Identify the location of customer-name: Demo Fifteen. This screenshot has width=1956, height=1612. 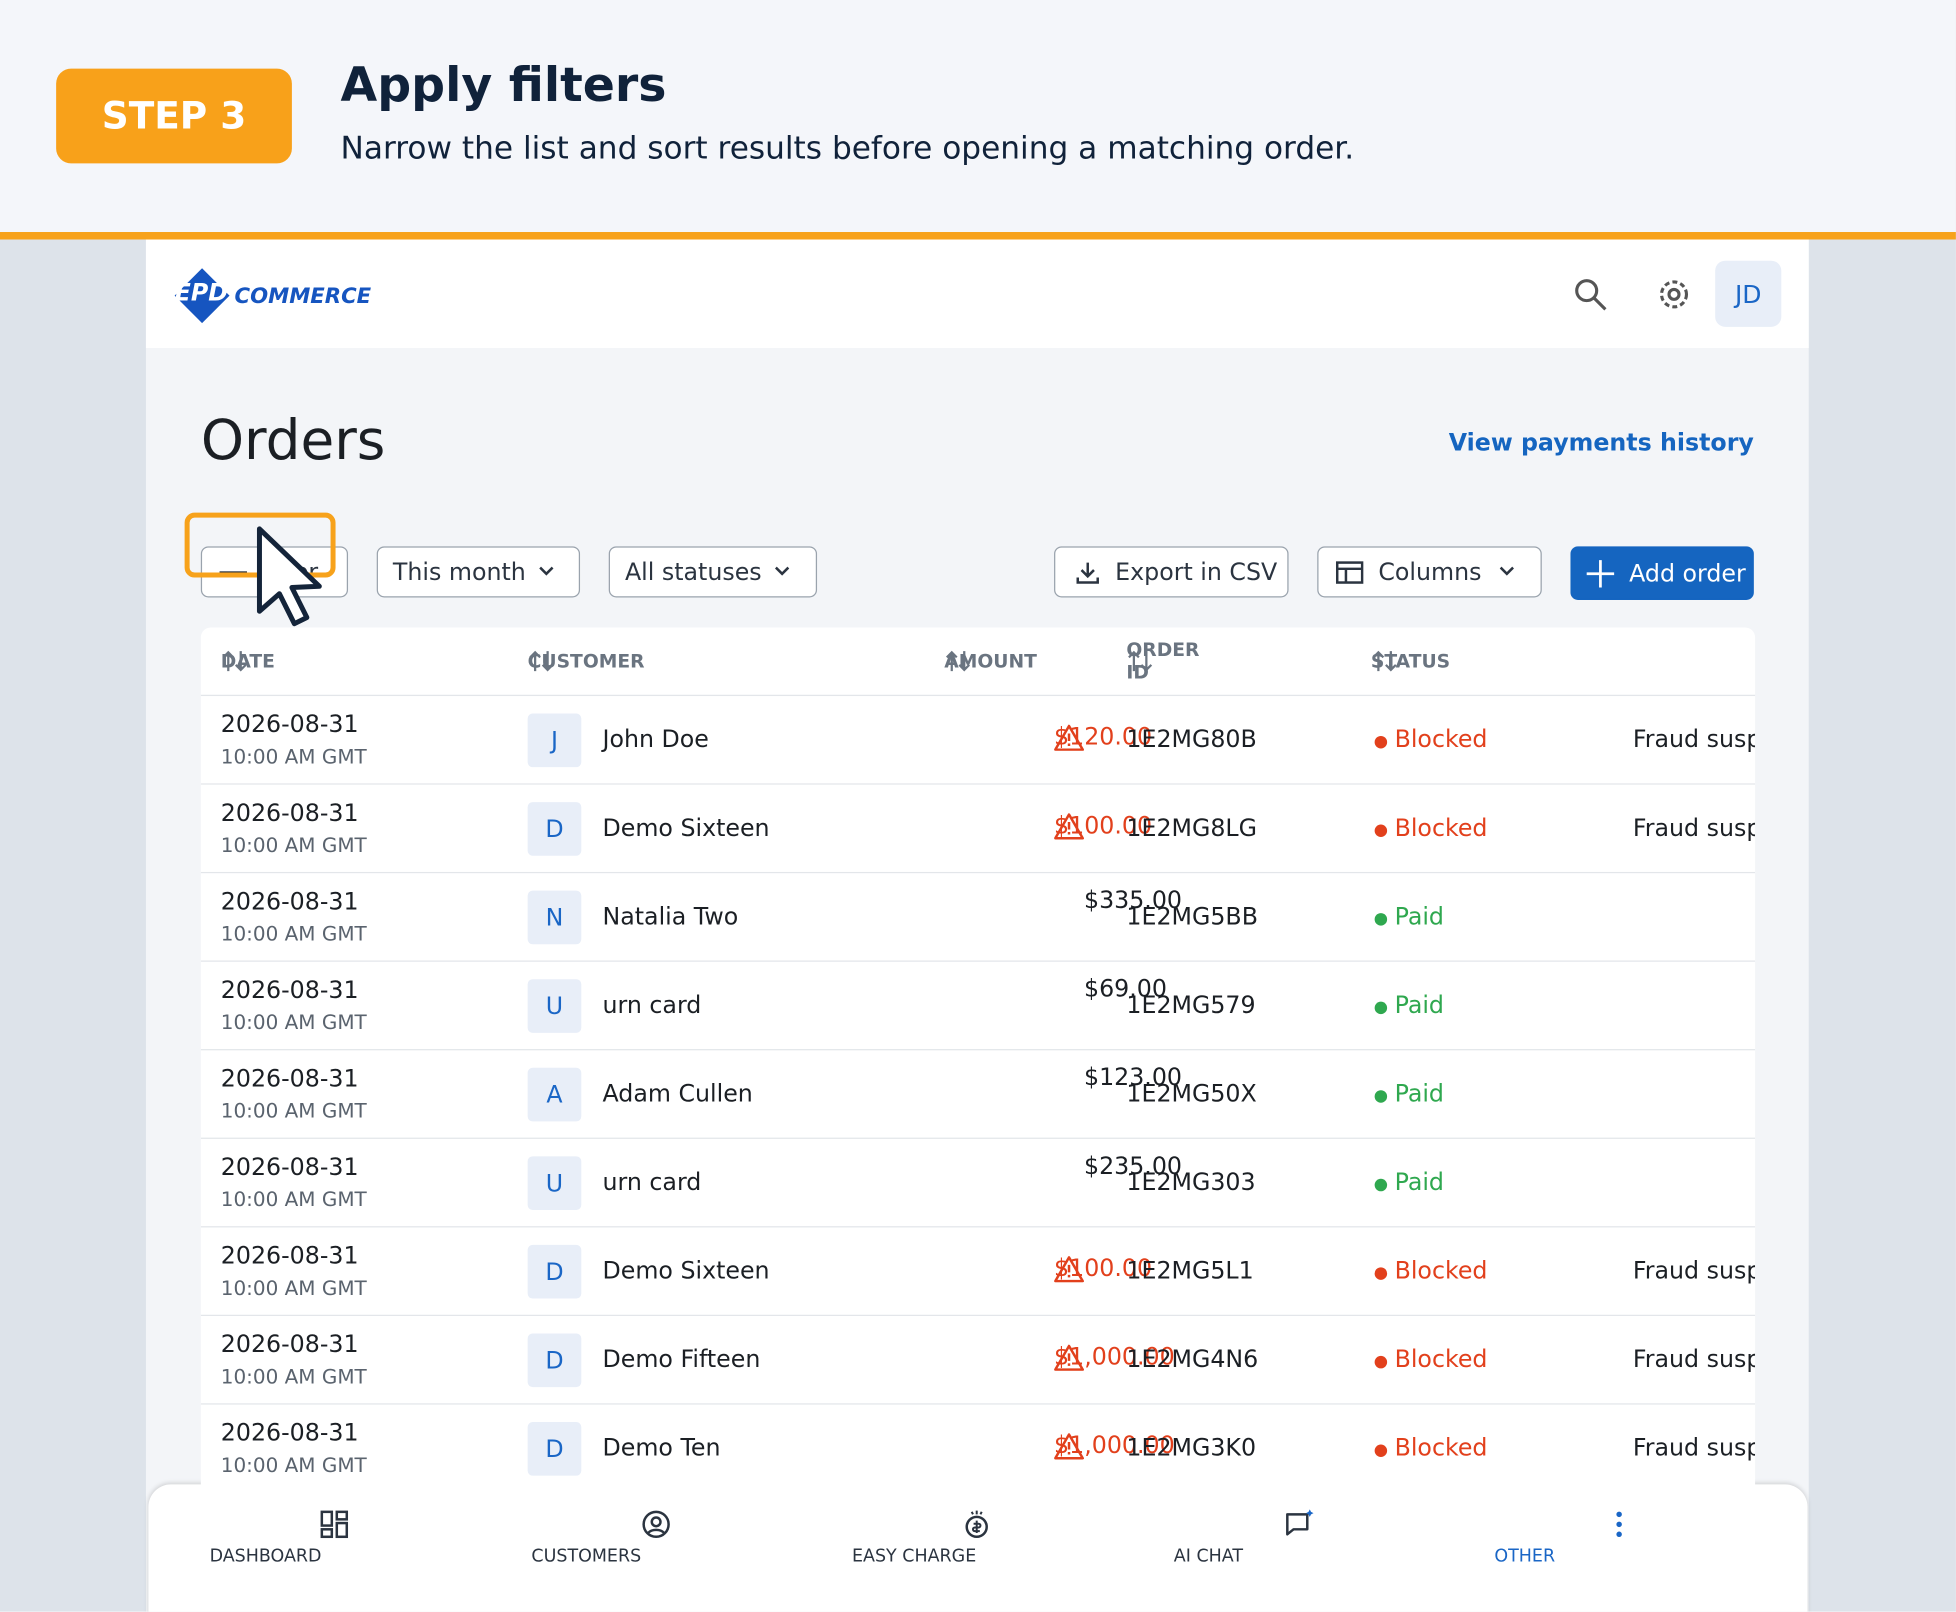
(681, 1359).